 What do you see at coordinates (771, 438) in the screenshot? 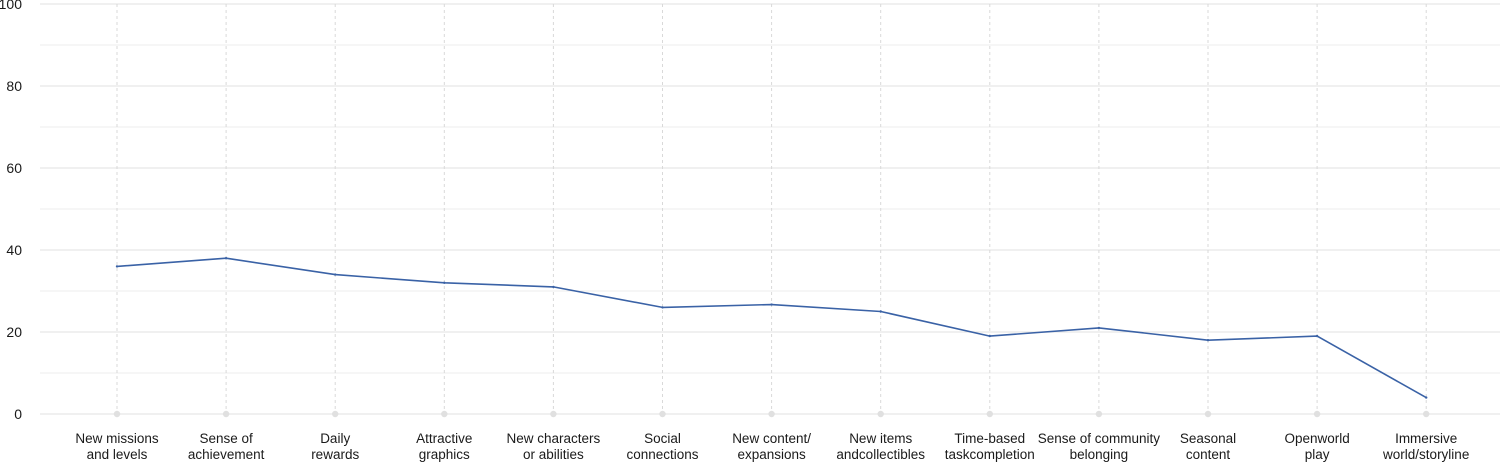
I see `x-tick-label-line: New content/` at bounding box center [771, 438].